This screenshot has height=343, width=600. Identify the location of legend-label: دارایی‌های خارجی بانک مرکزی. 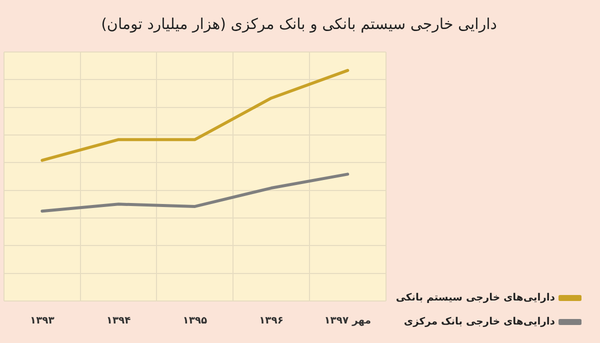
(479, 322).